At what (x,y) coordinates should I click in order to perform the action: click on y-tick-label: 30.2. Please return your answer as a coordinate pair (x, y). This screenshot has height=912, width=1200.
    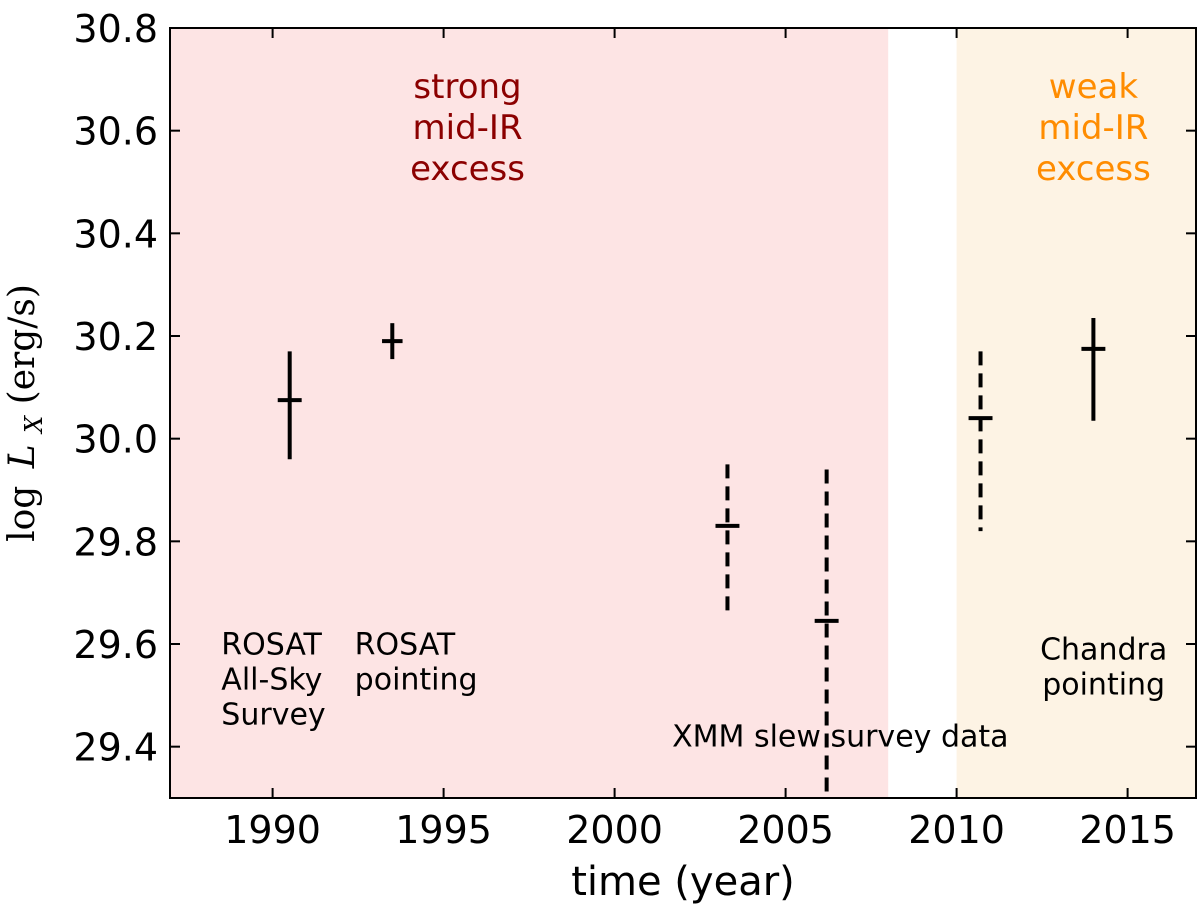
    Looking at the image, I should click on (115, 337).